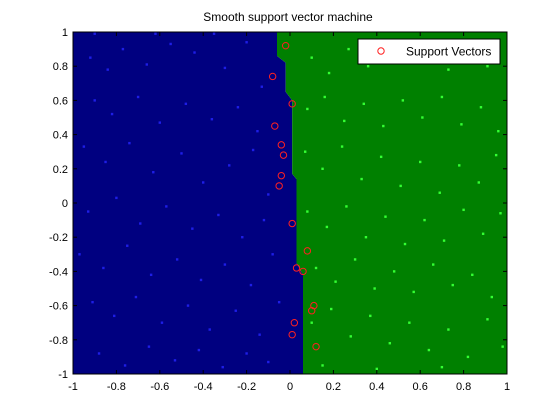 Image resolution: width=560 pixels, height=420 pixels. I want to click on y-tick-label: -0.4, so click(58, 272).